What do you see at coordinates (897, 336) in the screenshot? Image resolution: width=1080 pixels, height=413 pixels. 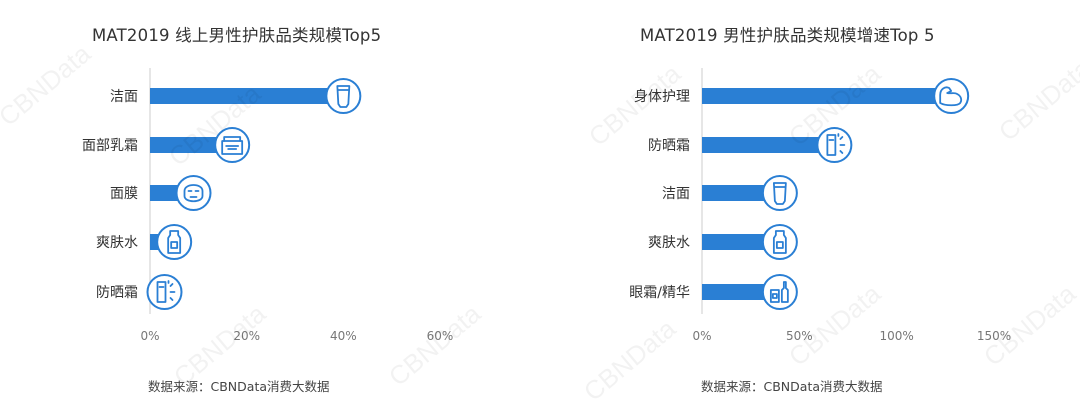 I see `x-tick-label: 100%` at bounding box center [897, 336].